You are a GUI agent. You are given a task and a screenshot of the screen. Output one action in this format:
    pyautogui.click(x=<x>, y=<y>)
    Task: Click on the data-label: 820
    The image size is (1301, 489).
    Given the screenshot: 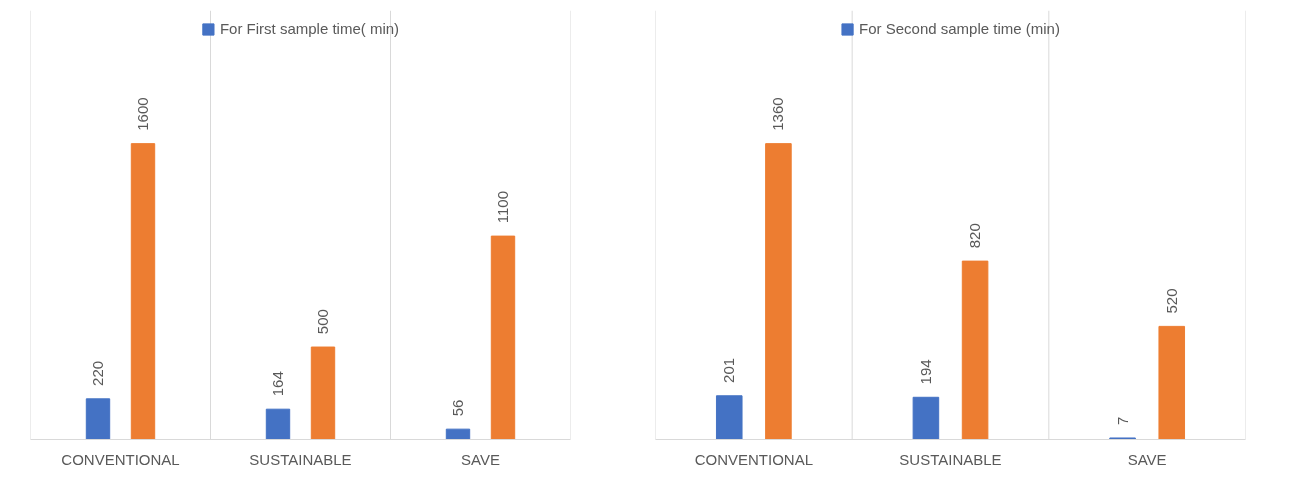 What is the action you would take?
    pyautogui.click(x=975, y=236)
    